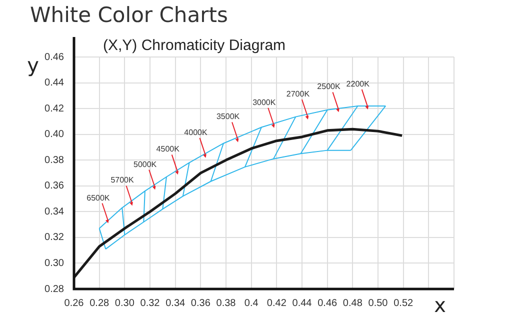  What do you see at coordinates (54, 263) in the screenshot?
I see `y-tick-label: 0.30` at bounding box center [54, 263].